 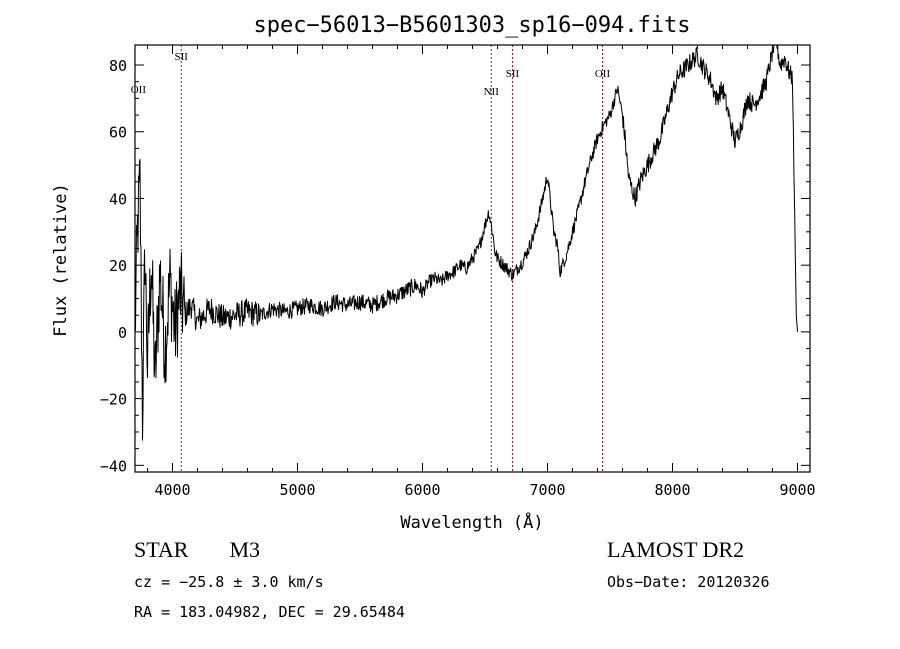 I want to click on y-axis-label: Flux (relative), so click(x=61, y=260).